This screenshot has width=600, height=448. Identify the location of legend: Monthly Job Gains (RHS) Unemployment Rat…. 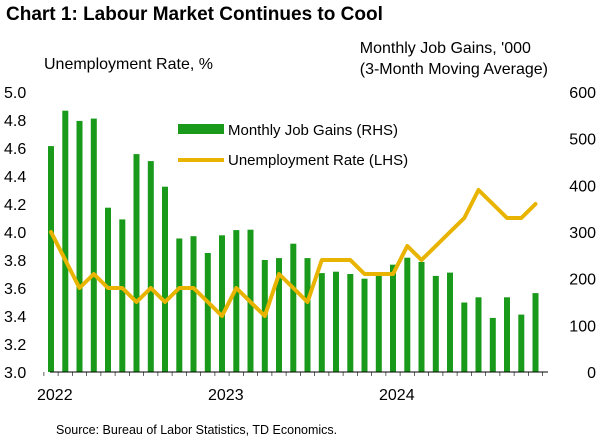
(293, 145).